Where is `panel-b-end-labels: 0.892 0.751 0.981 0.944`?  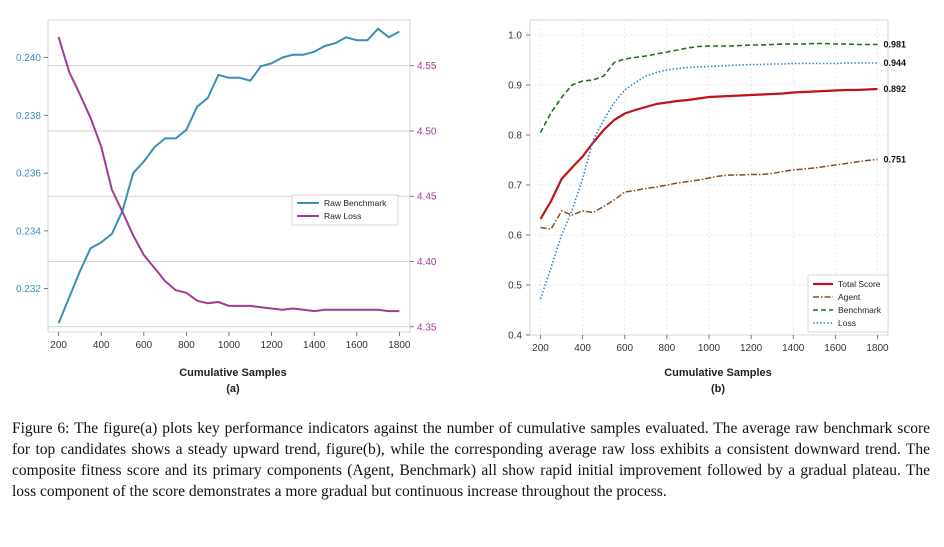
panel-b-end-labels: 0.892 0.751 0.981 0.944 is located at coordinates (894, 102).